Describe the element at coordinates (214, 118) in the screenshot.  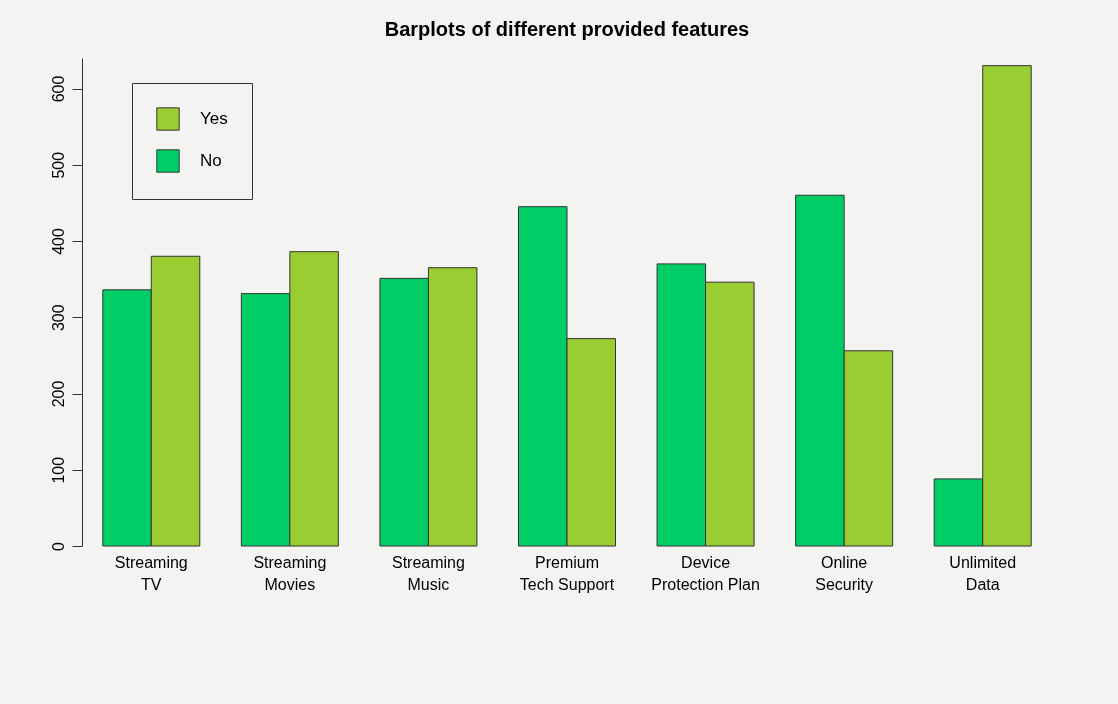
I see `legend-label: Yes` at that location.